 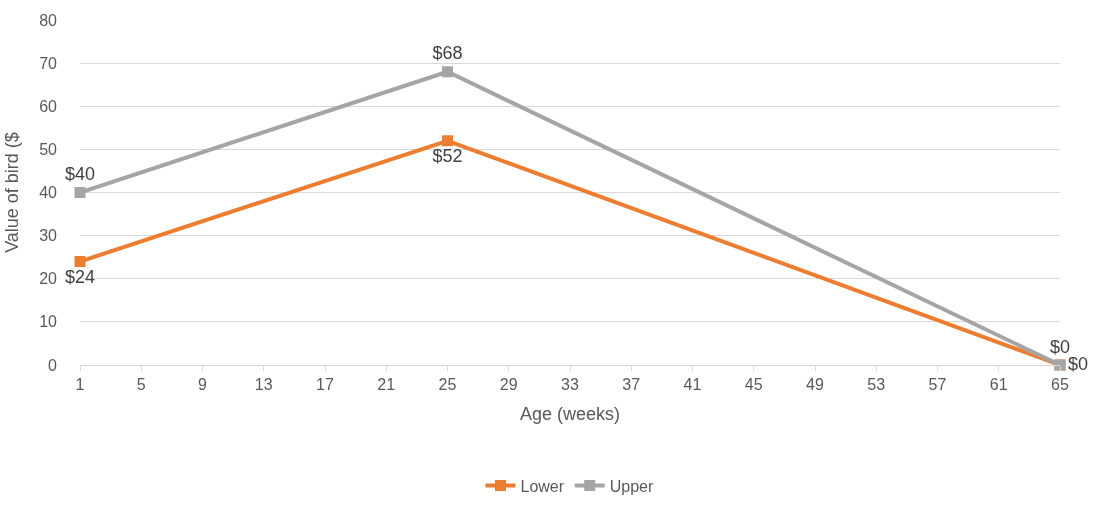 What do you see at coordinates (447, 53) in the screenshot?
I see `data-label: $68` at bounding box center [447, 53].